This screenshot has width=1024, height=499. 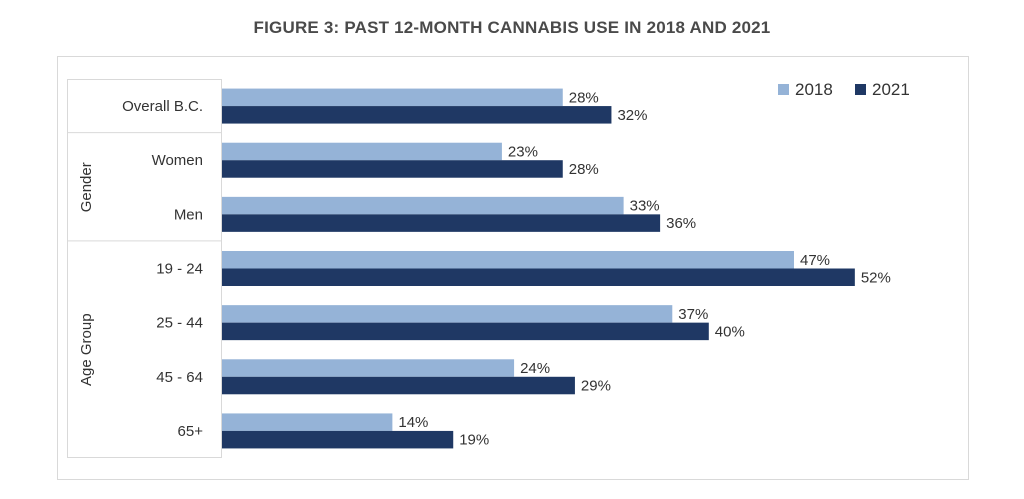 What do you see at coordinates (188, 214) in the screenshot?
I see `category-label: Men` at bounding box center [188, 214].